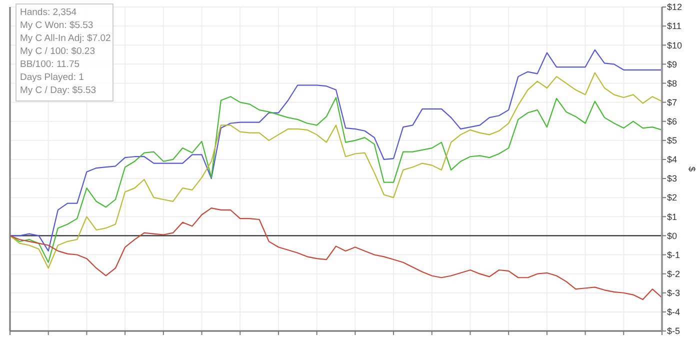 This screenshot has height=338, width=700. What do you see at coordinates (673, 255) in the screenshot?
I see `y-tick-label: $-1` at bounding box center [673, 255].